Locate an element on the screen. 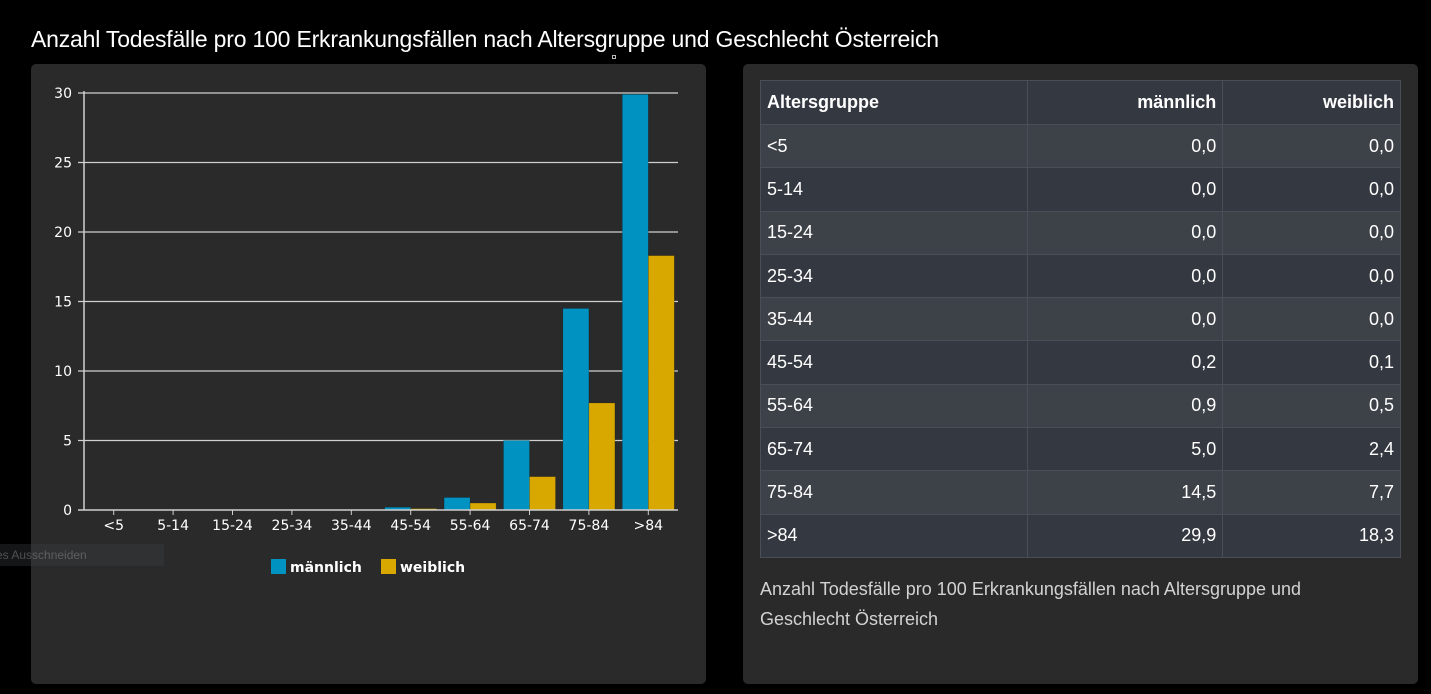  x-tick-label: <5 is located at coordinates (113, 526).